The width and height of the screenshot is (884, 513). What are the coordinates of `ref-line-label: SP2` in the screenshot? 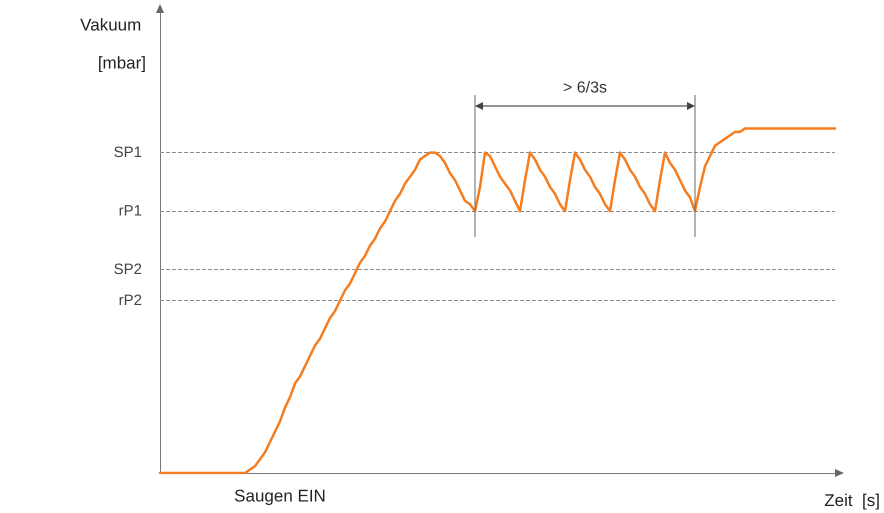 It's located at (128, 269).